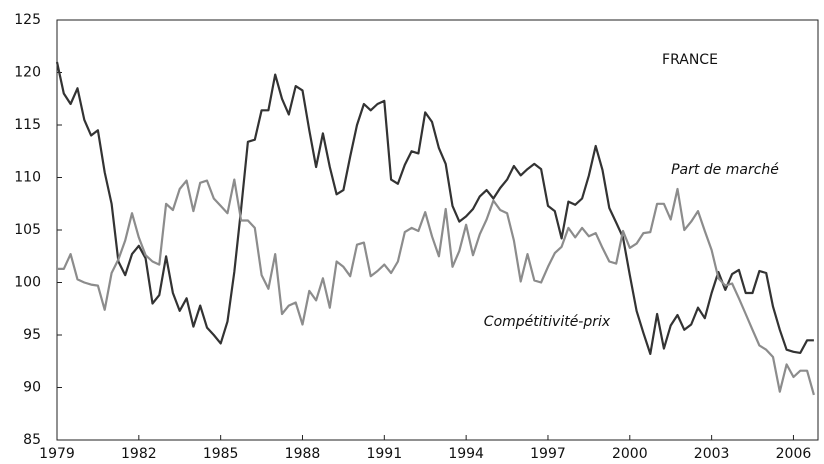  Describe the element at coordinates (27, 20) in the screenshot. I see `y-tick-label: 125` at that location.